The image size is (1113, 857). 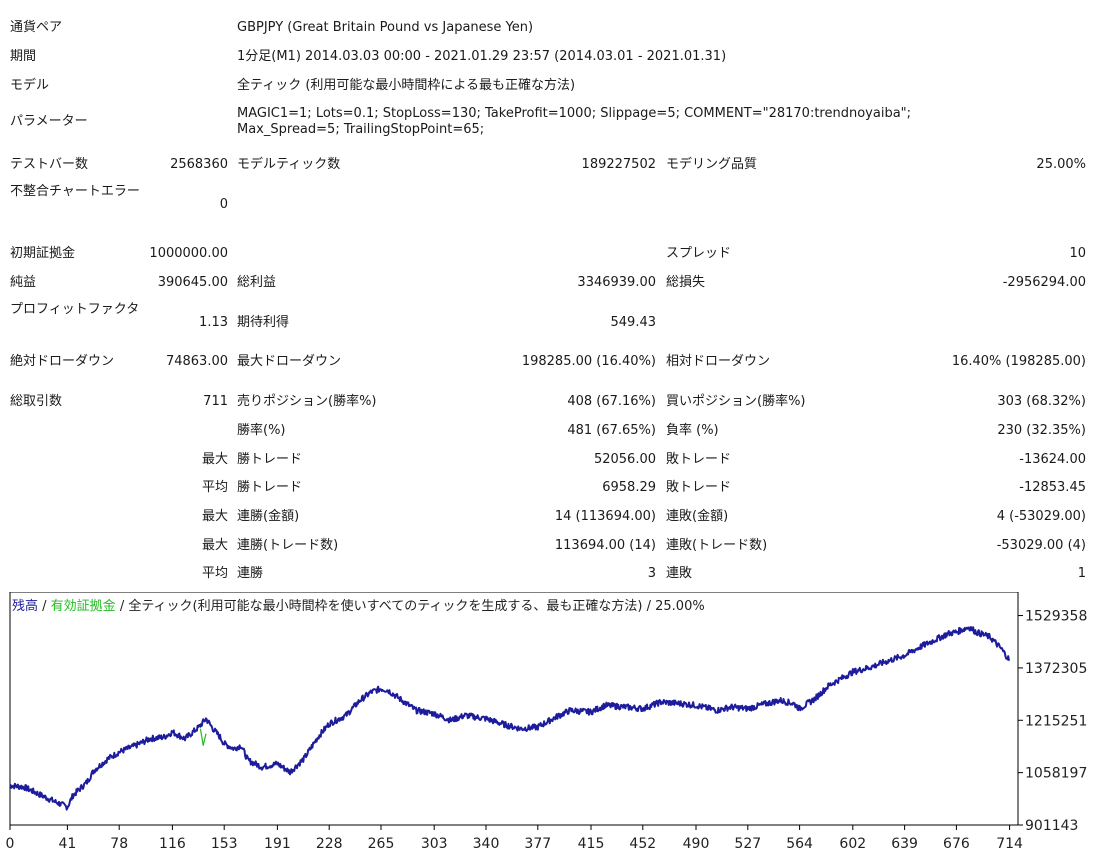 What do you see at coordinates (633, 322) in the screenshot?
I see `expected-value: 549.43` at bounding box center [633, 322].